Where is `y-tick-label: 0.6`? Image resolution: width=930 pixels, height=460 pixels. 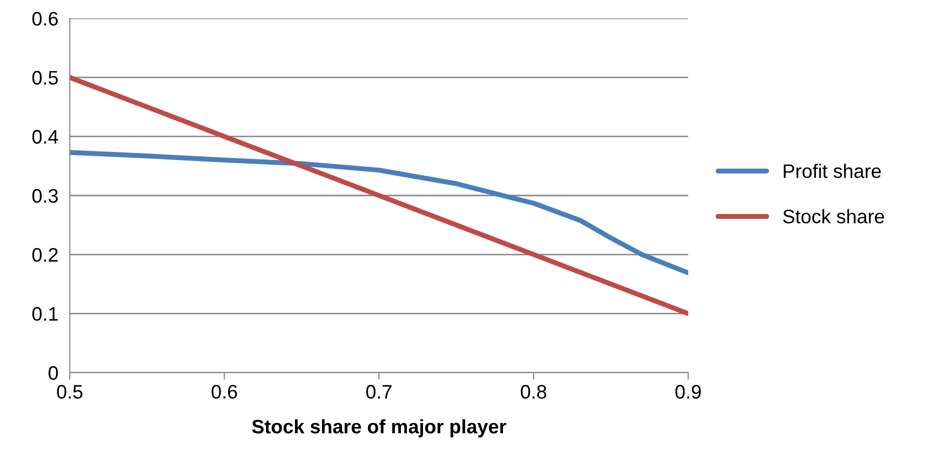
y-tick-label: 0.6 is located at coordinates (45, 19).